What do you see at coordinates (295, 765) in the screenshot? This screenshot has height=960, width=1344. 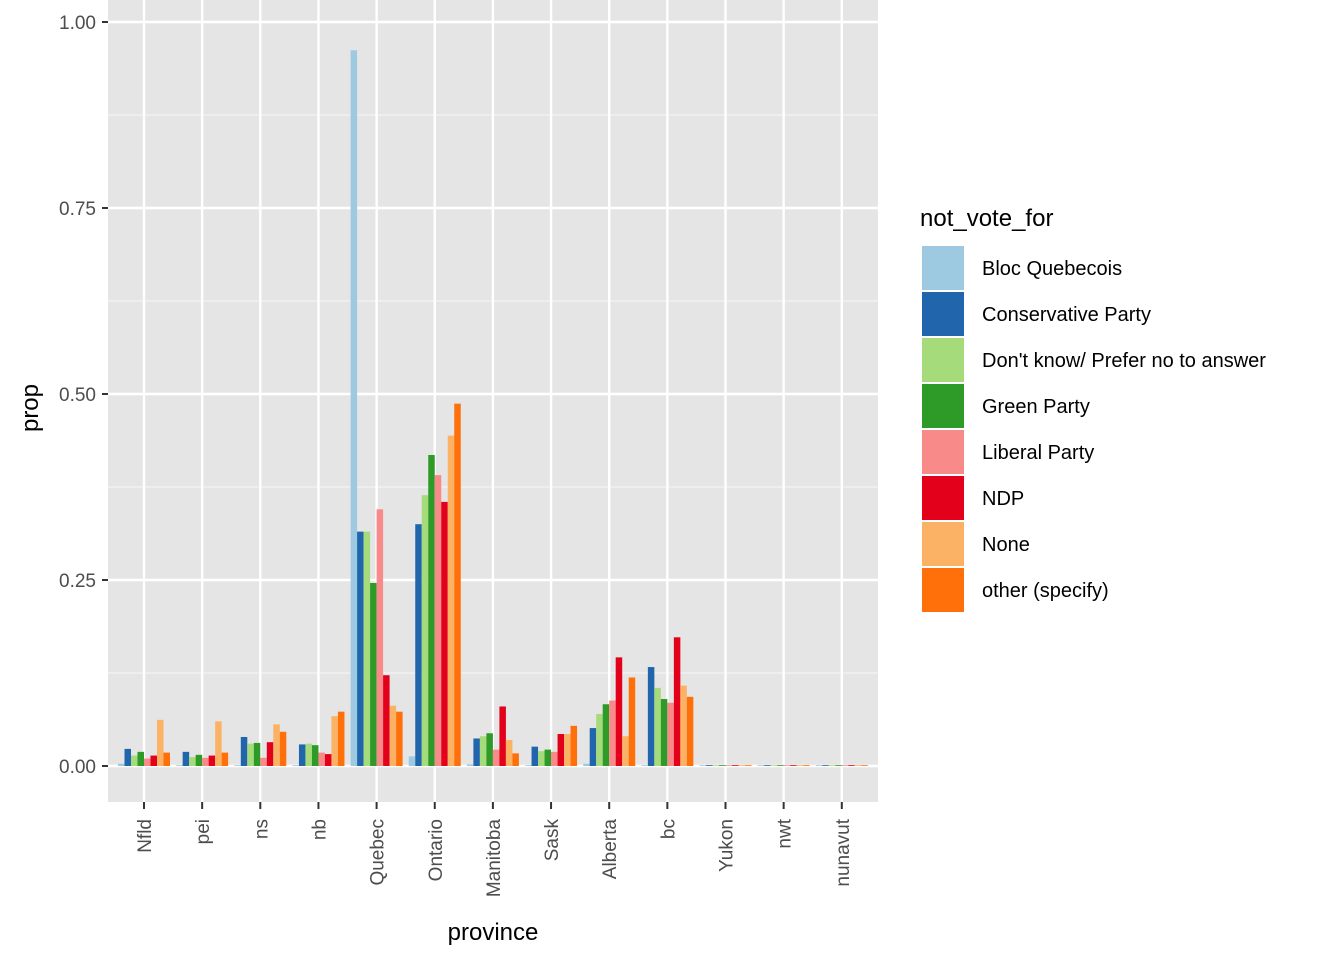 I see `bar-nb-bloc-quebecois` at bounding box center [295, 765].